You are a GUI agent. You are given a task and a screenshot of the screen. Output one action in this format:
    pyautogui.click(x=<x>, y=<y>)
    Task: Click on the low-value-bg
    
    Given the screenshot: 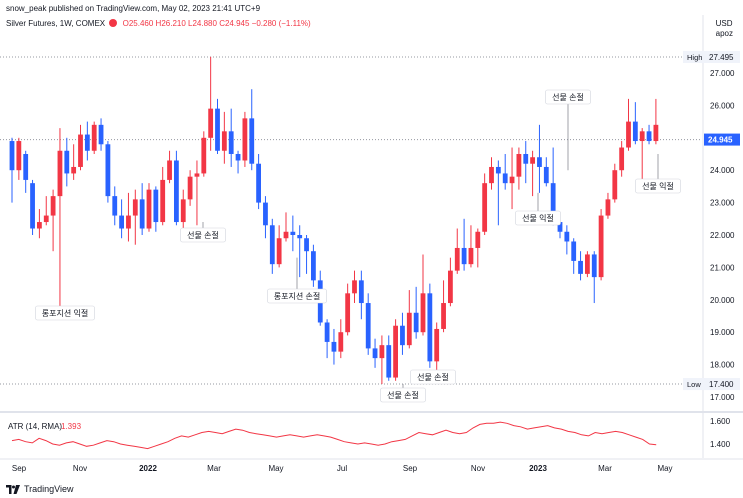 What is the action you would take?
    pyautogui.click(x=722, y=384)
    